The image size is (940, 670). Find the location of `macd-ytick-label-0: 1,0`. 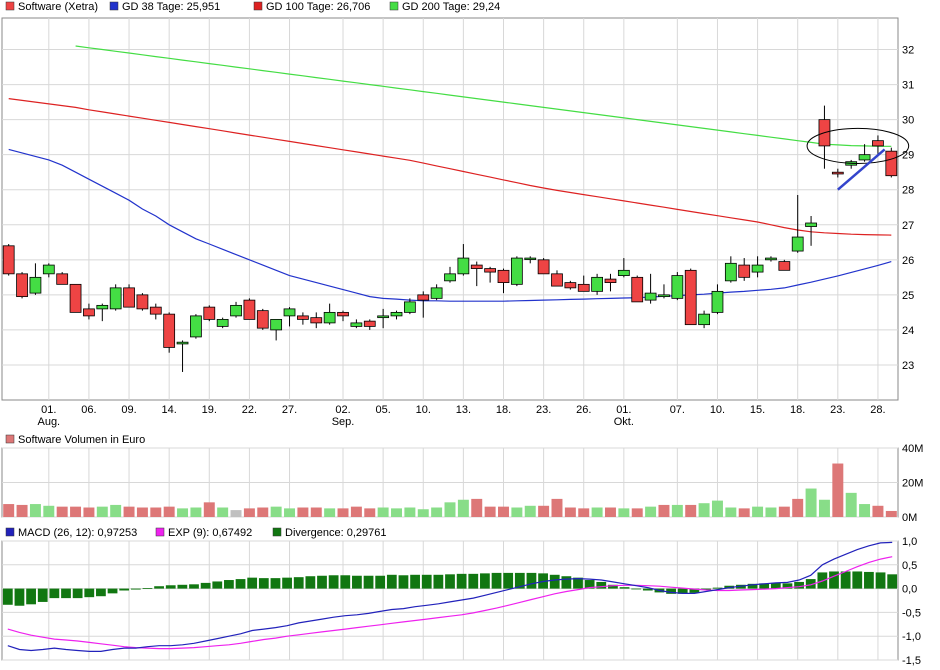

macd-ytick-label-0: 1,0 is located at coordinates (909, 542).